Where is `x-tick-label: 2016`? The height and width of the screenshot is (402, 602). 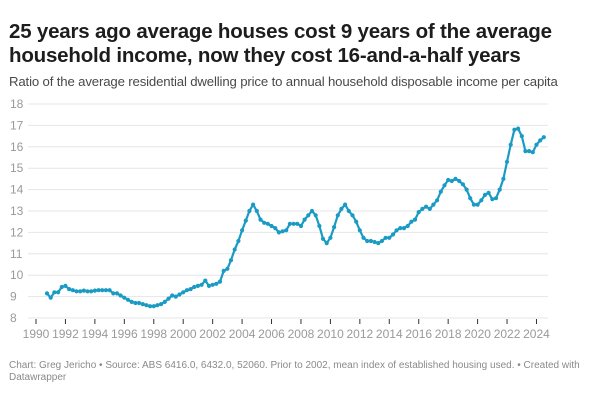
x-tick-label: 2016 is located at coordinates (418, 334).